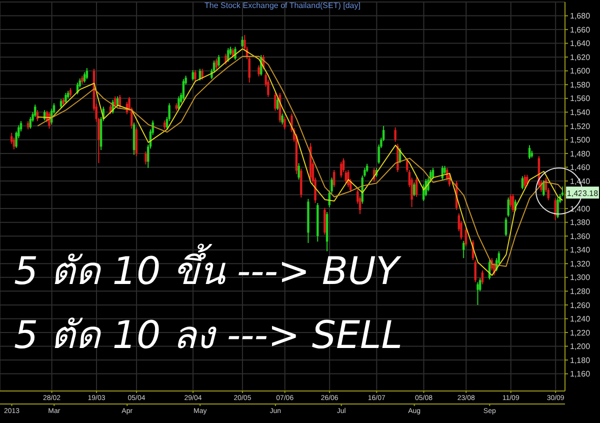 The width and height of the screenshot is (600, 423). I want to click on y-tick-label: 1,460, so click(580, 167).